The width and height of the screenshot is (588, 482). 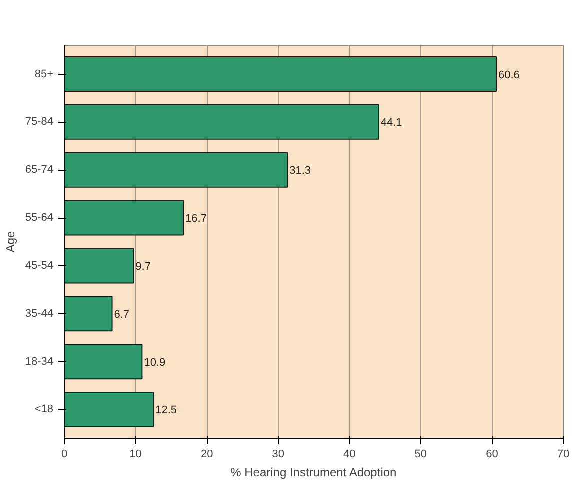 What do you see at coordinates (492, 454) in the screenshot?
I see `x-tick-label: 60` at bounding box center [492, 454].